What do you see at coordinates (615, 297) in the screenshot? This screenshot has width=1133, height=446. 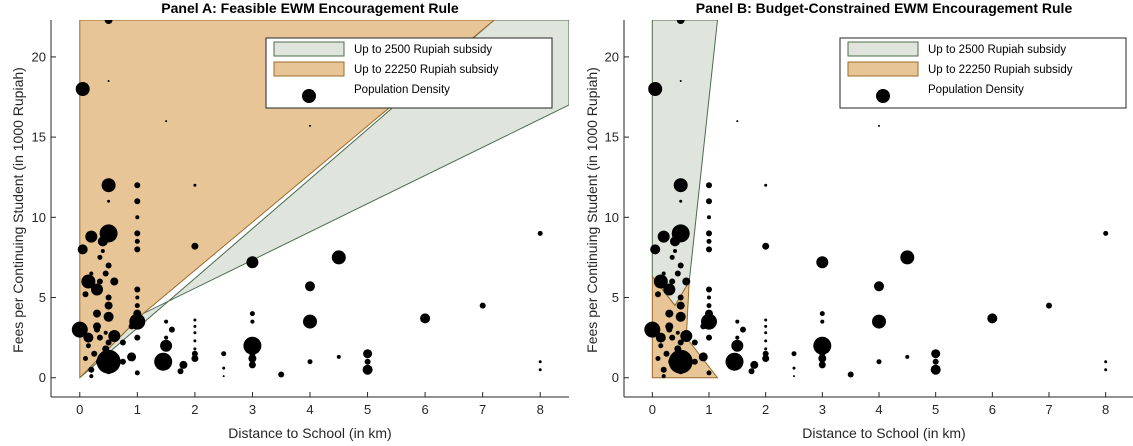 I see `panel-b-y-tick-label: 5` at bounding box center [615, 297].